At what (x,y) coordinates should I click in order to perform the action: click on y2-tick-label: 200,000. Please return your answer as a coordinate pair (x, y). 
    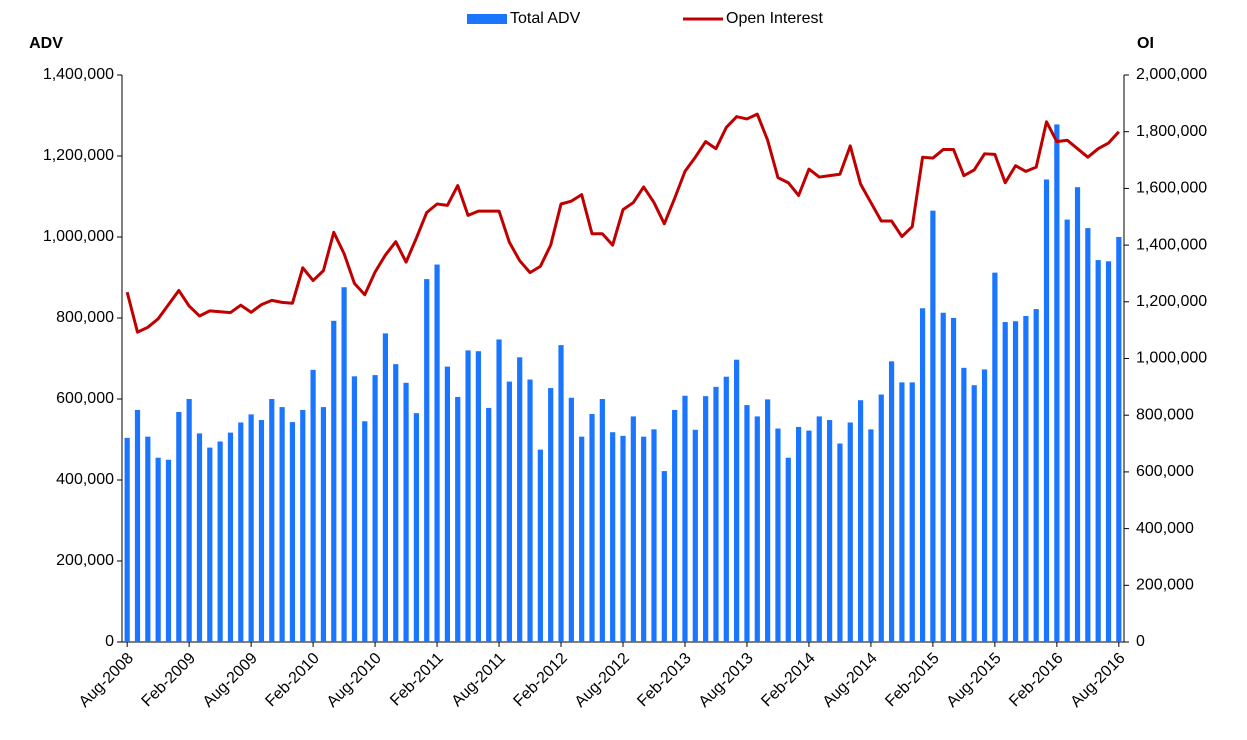
    Looking at the image, I should click on (1165, 585).